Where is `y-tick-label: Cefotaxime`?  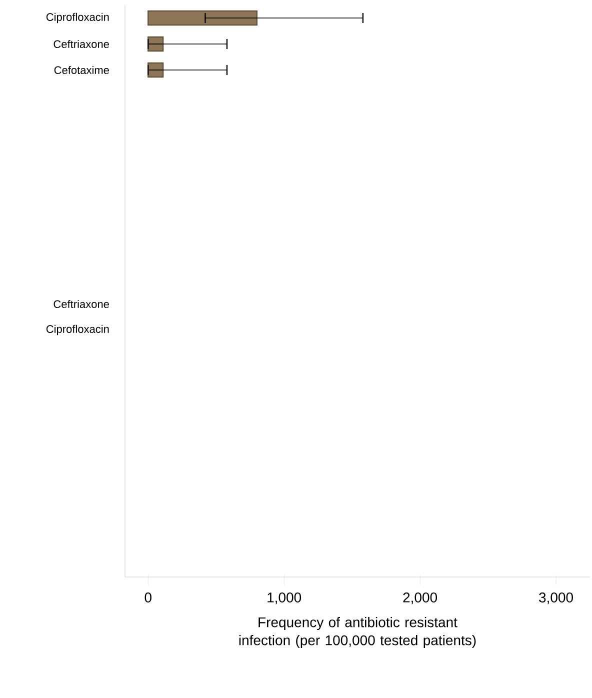
y-tick-label: Cefotaxime is located at coordinates (81, 70).